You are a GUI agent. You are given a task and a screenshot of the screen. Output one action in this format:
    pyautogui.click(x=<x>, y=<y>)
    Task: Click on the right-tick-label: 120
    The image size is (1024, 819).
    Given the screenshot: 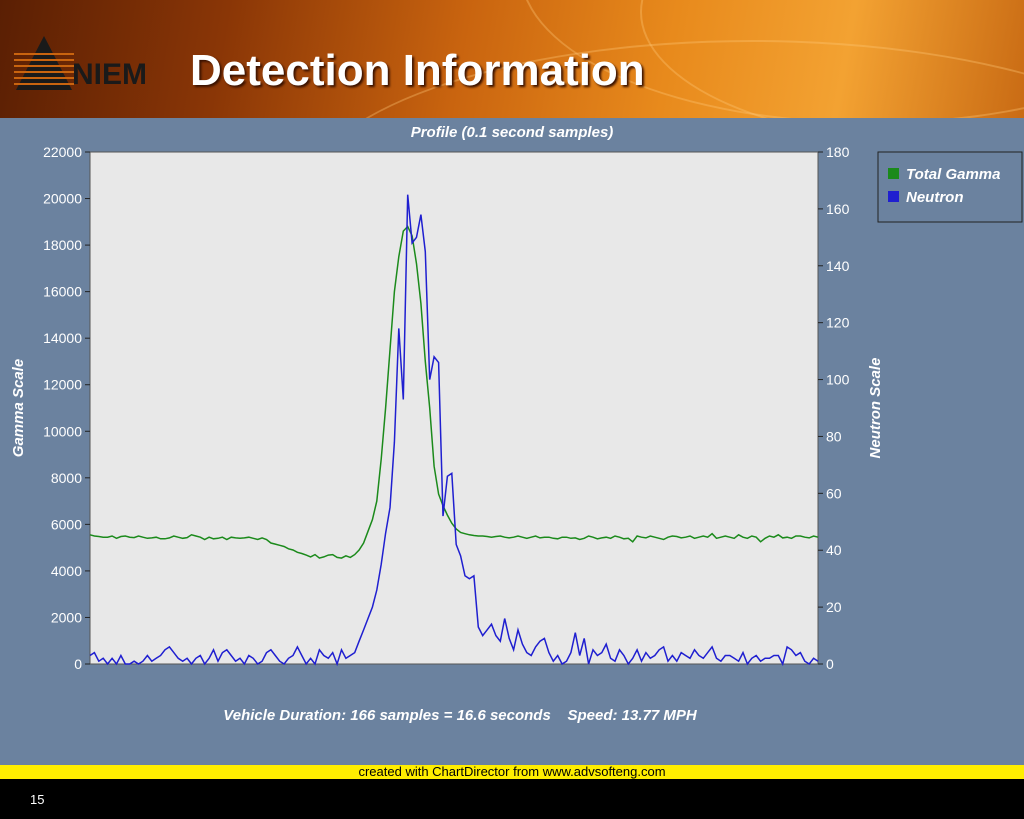 What is the action you would take?
    pyautogui.click(x=838, y=323)
    